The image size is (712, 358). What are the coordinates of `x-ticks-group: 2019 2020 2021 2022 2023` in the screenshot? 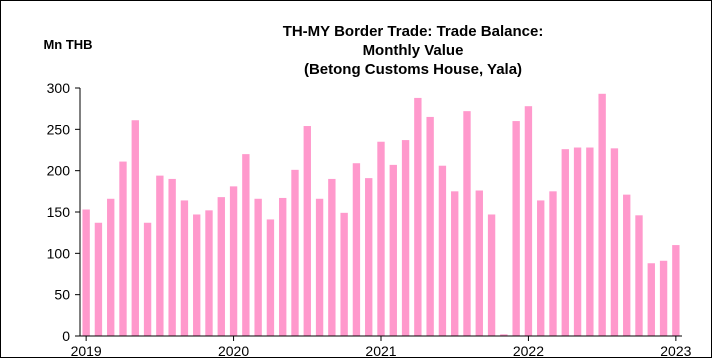 It's located at (381, 346).